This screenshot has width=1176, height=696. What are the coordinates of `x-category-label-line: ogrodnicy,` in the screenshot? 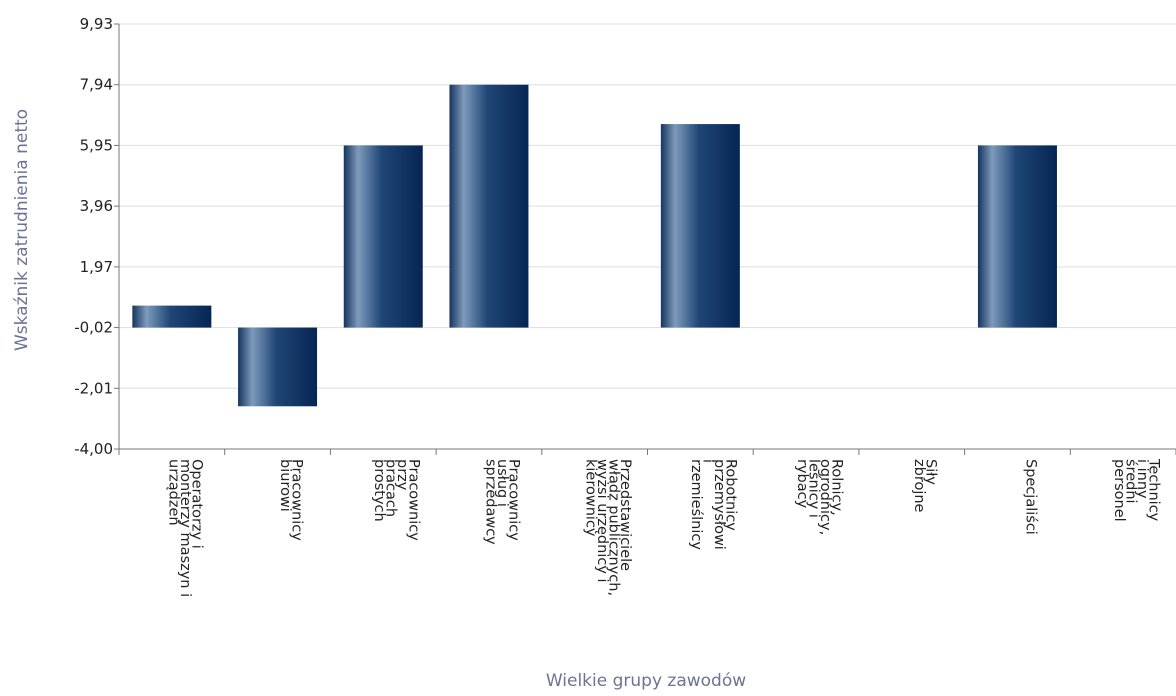 It's located at (825, 497).